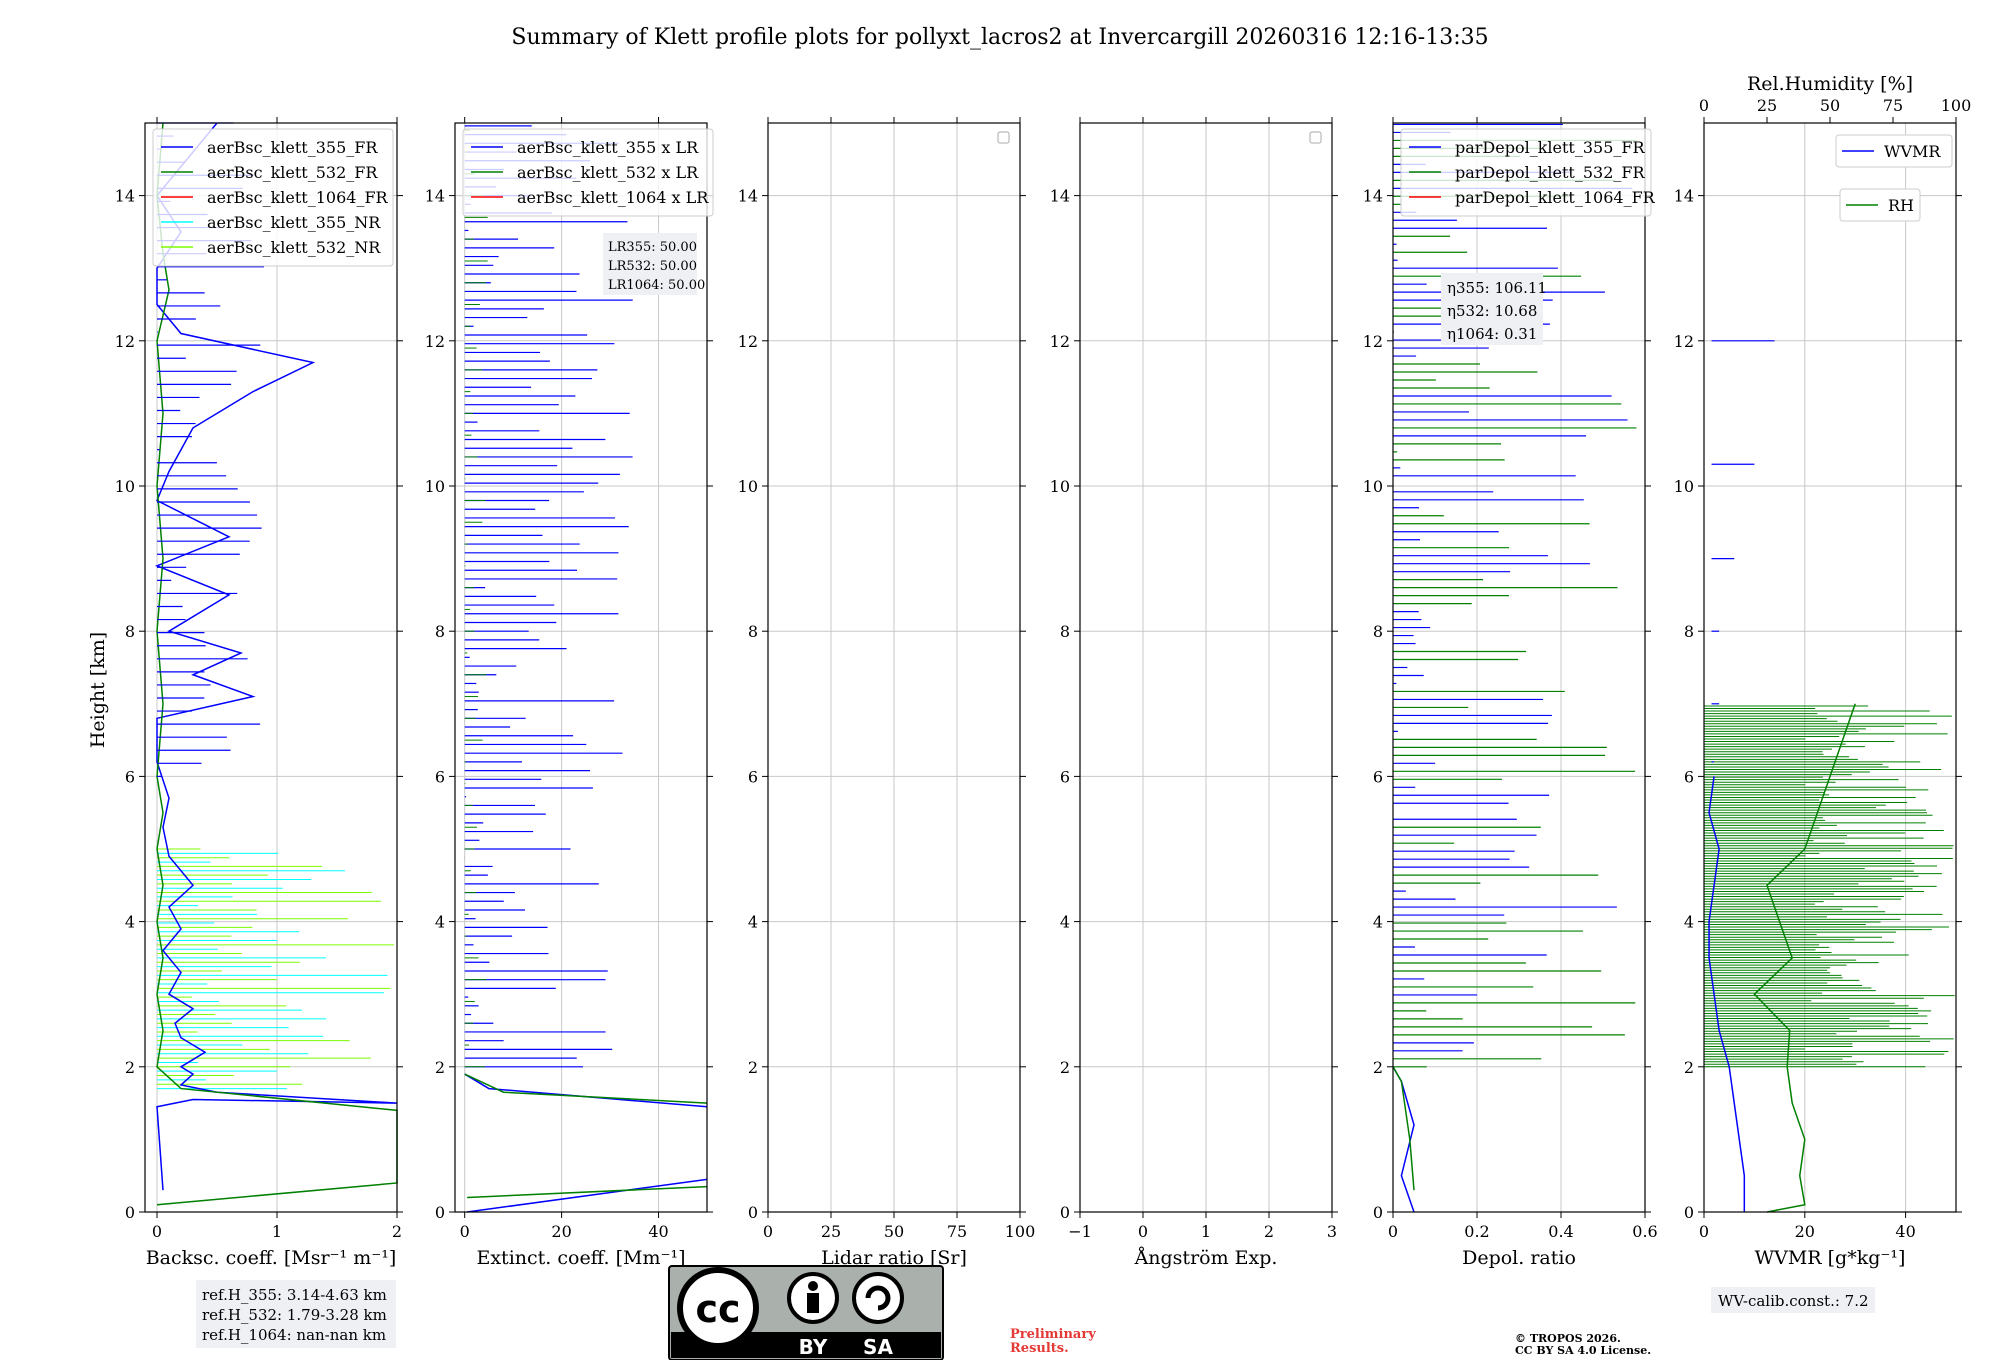  I want to click on by-person-head, so click(813, 1286).